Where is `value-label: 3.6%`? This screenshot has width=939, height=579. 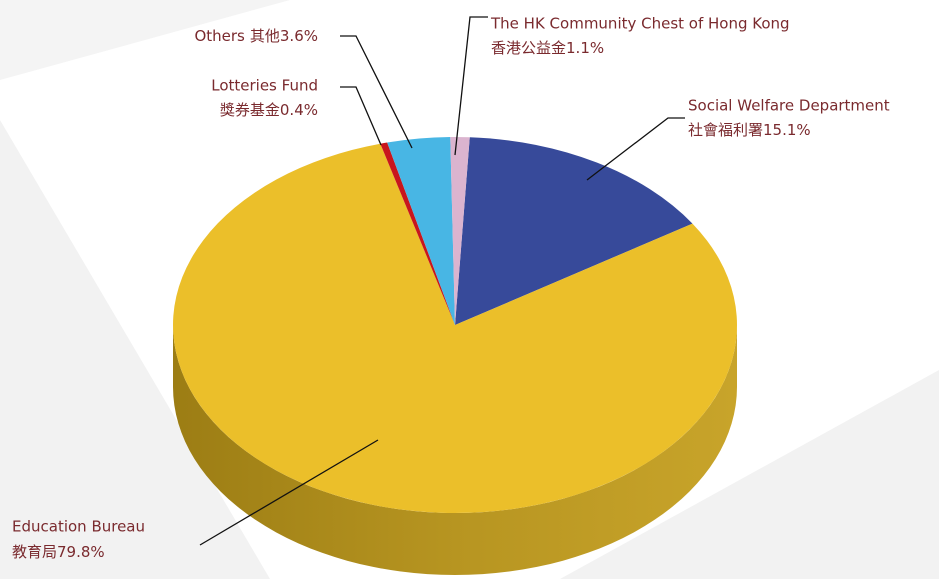
value-label: 3.6% is located at coordinates (299, 36).